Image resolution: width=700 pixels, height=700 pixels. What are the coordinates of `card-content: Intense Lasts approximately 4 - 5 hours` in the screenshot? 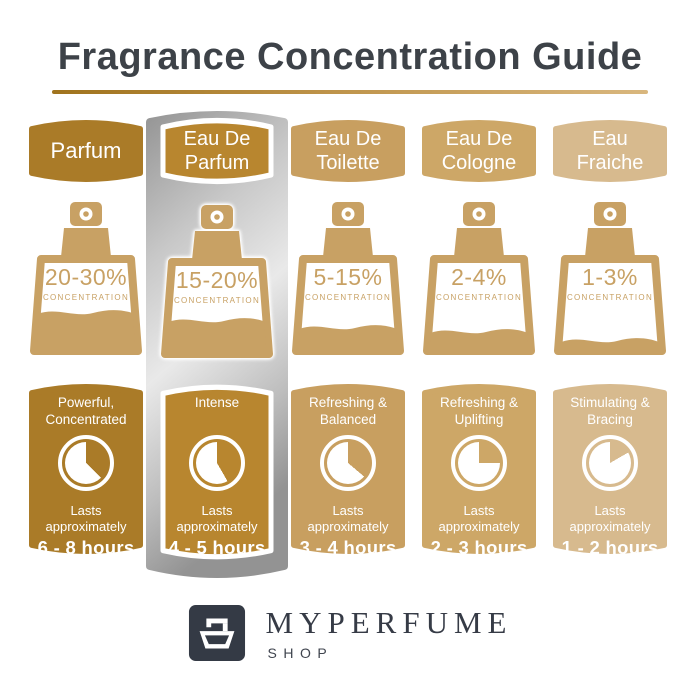 It's located at (217, 472).